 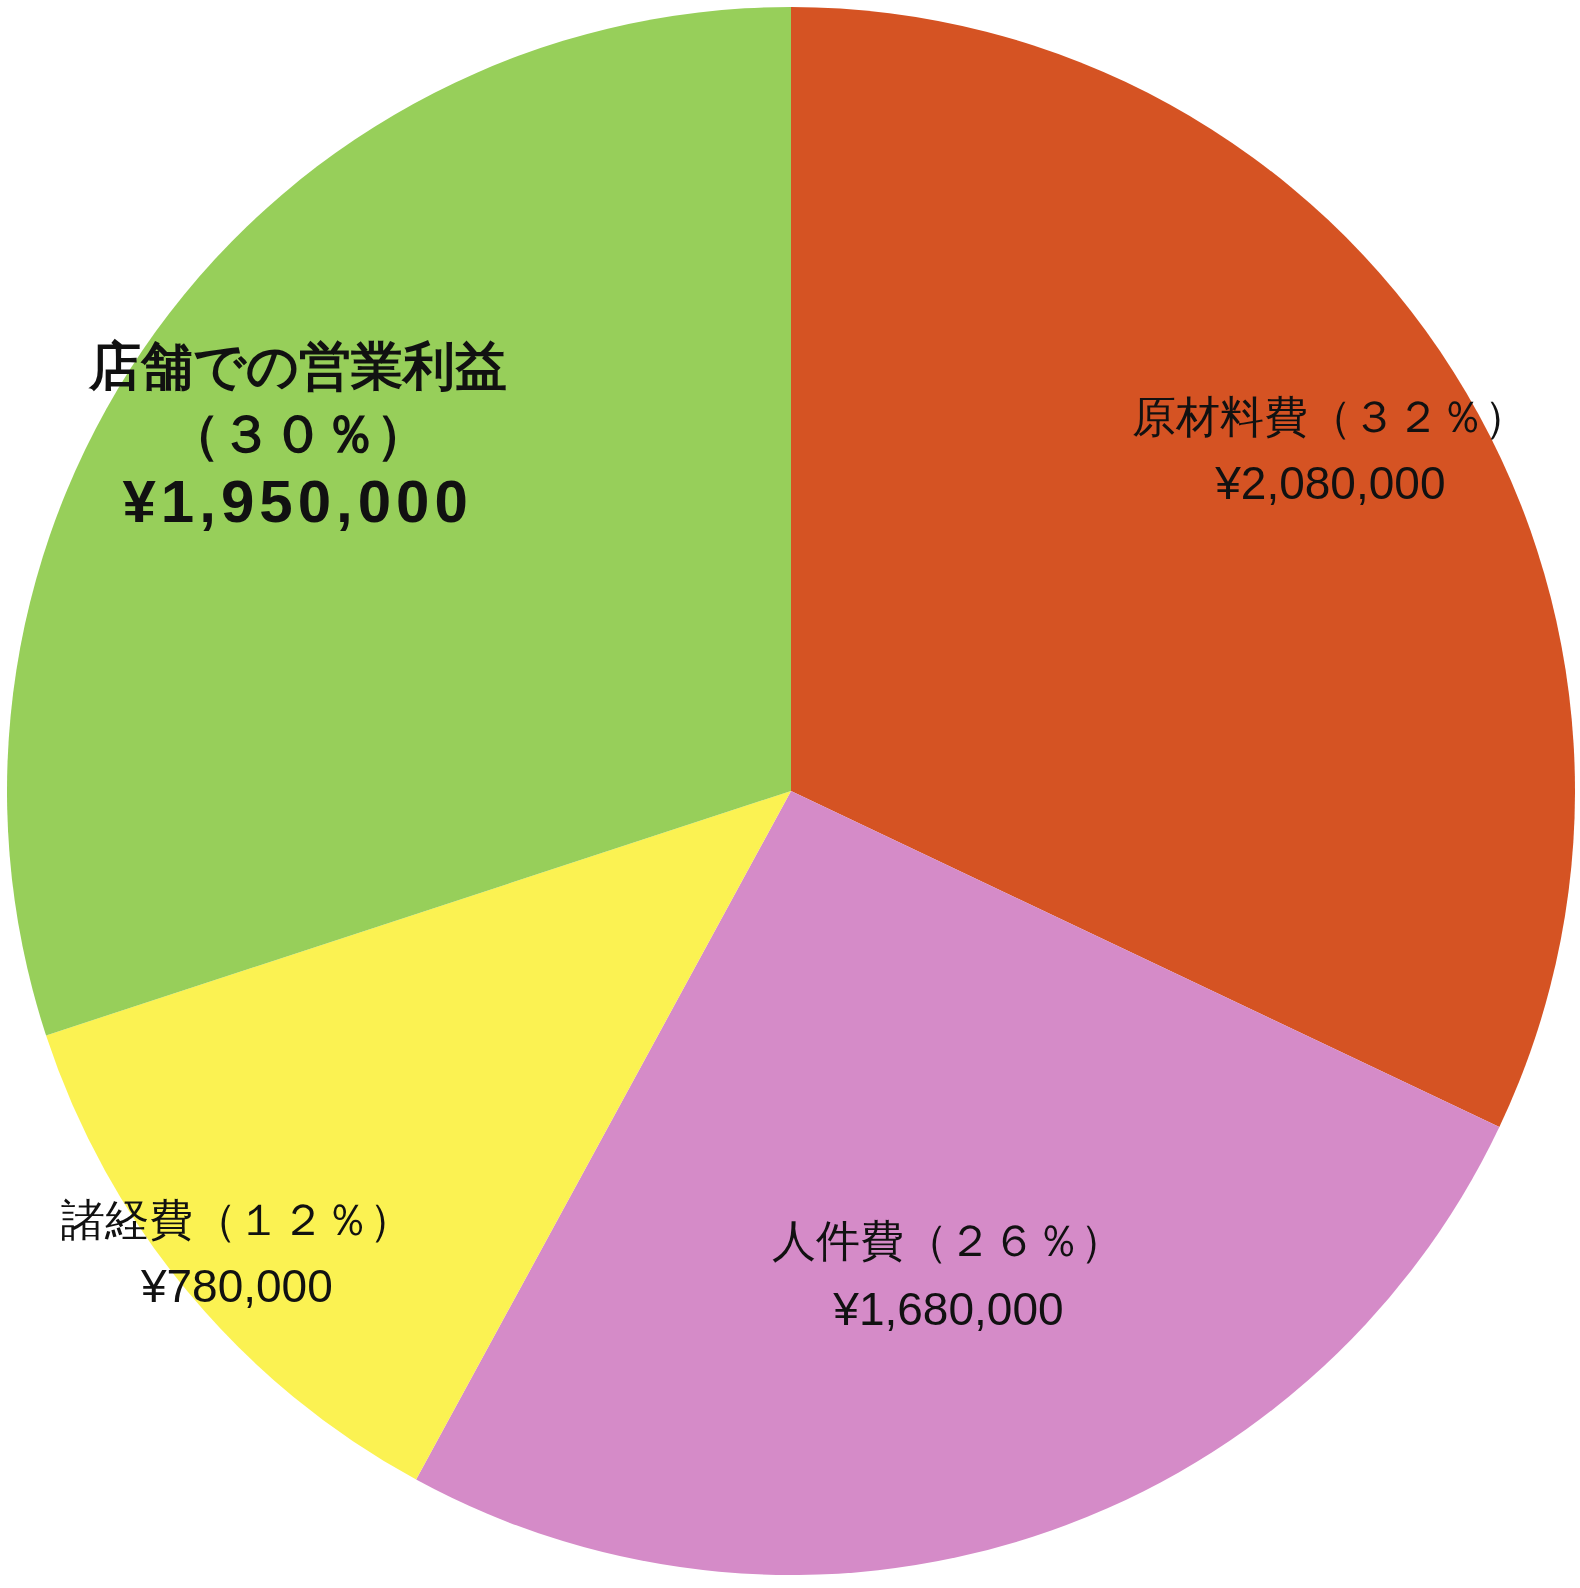 I want to click on data-label: （３０％） ¥1,950,000, so click(x=297, y=470).